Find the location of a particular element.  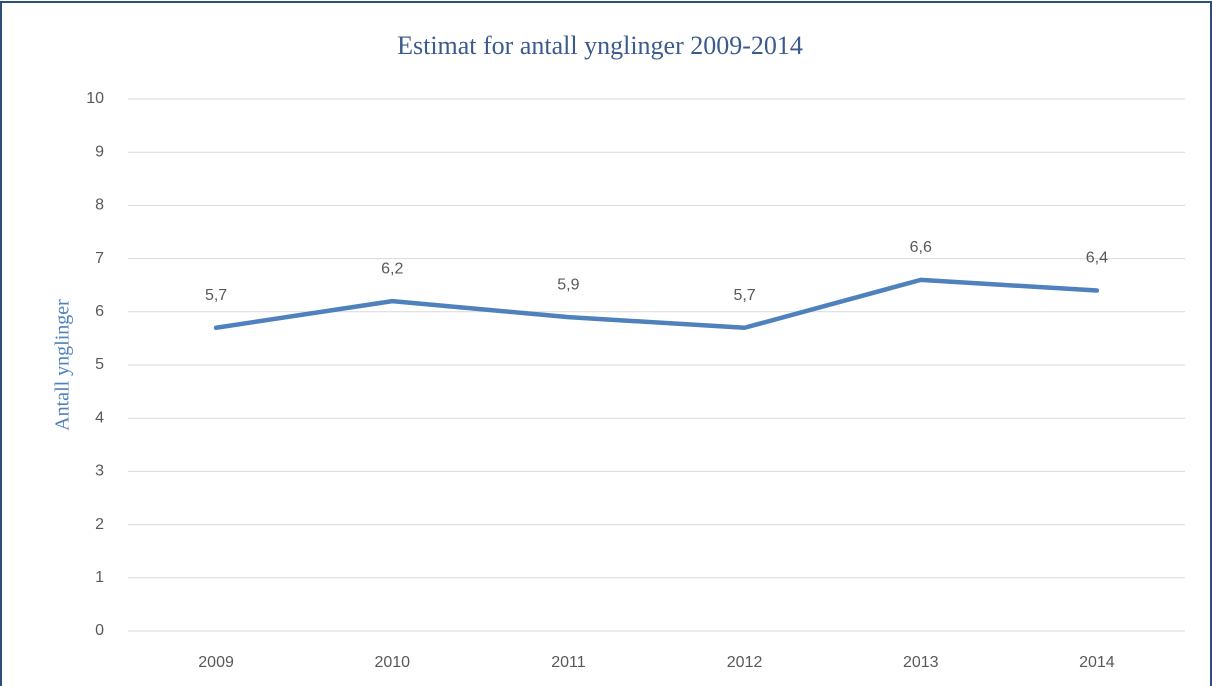

y-tick-label: 3 is located at coordinates (99, 471).